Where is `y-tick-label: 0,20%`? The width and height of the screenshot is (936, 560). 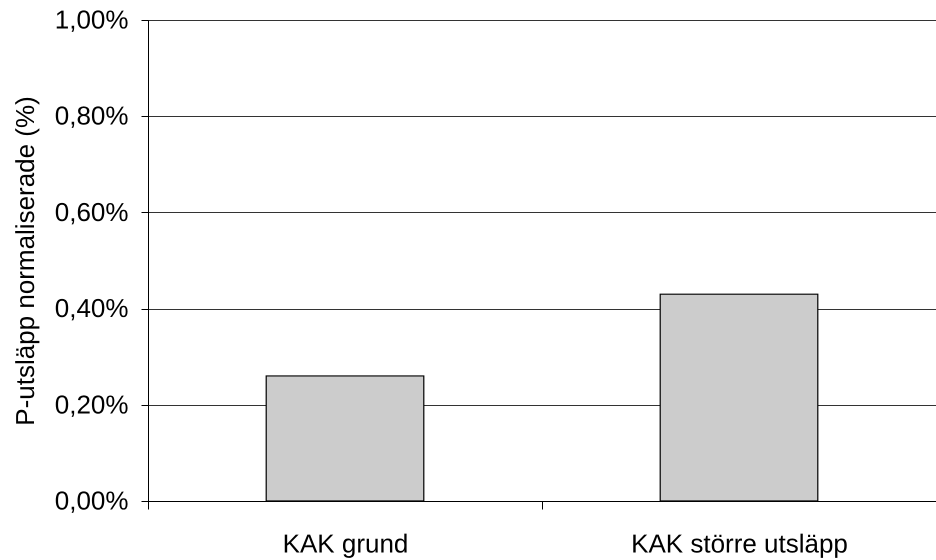 y-tick-label: 0,20% is located at coordinates (91, 404).